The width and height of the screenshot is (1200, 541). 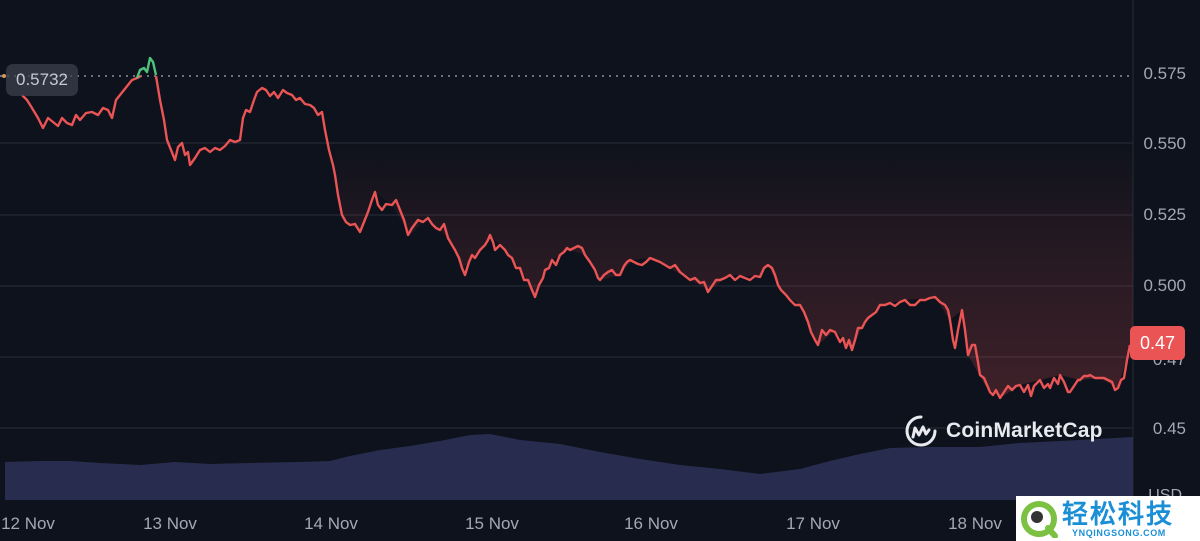 I want to click on y-tick-045: 0.45, so click(x=1169, y=428).